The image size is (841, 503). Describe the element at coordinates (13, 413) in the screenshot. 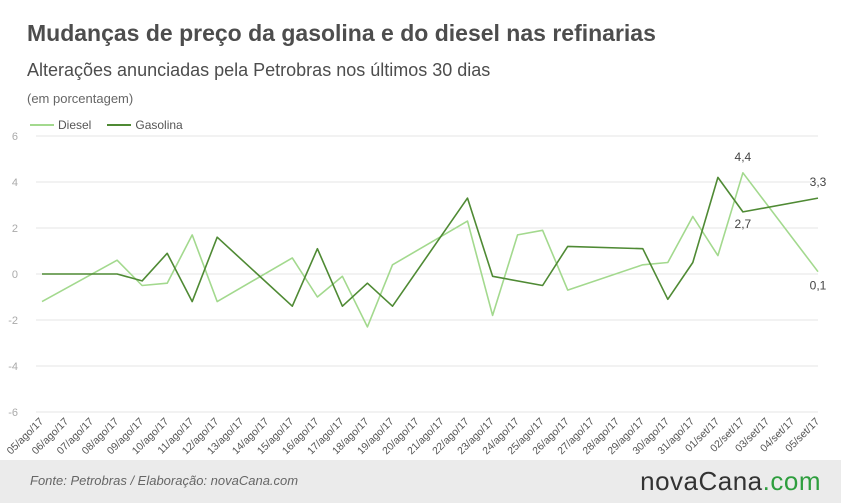

I see `y-tick-label-6: -6` at that location.